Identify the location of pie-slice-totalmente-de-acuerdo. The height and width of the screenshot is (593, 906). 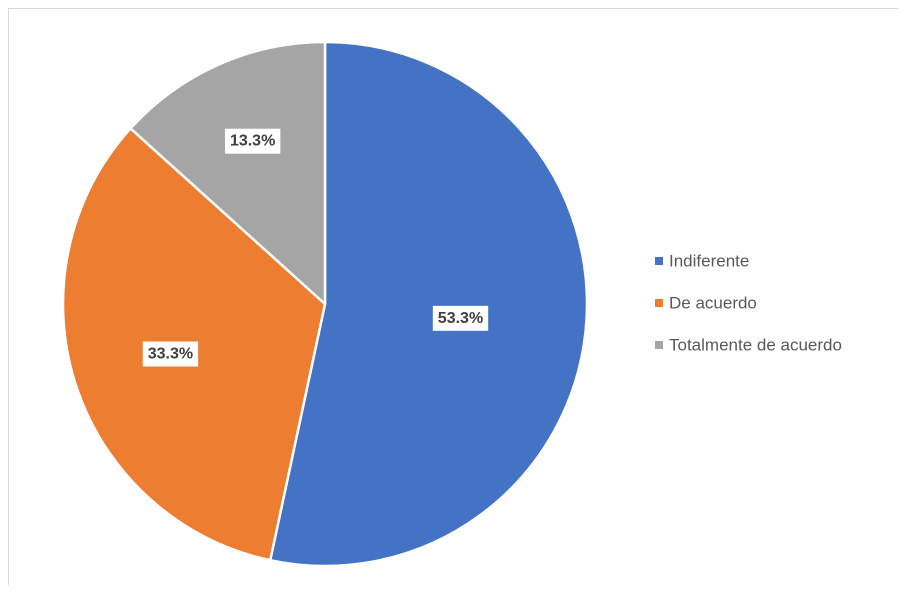
(228, 173).